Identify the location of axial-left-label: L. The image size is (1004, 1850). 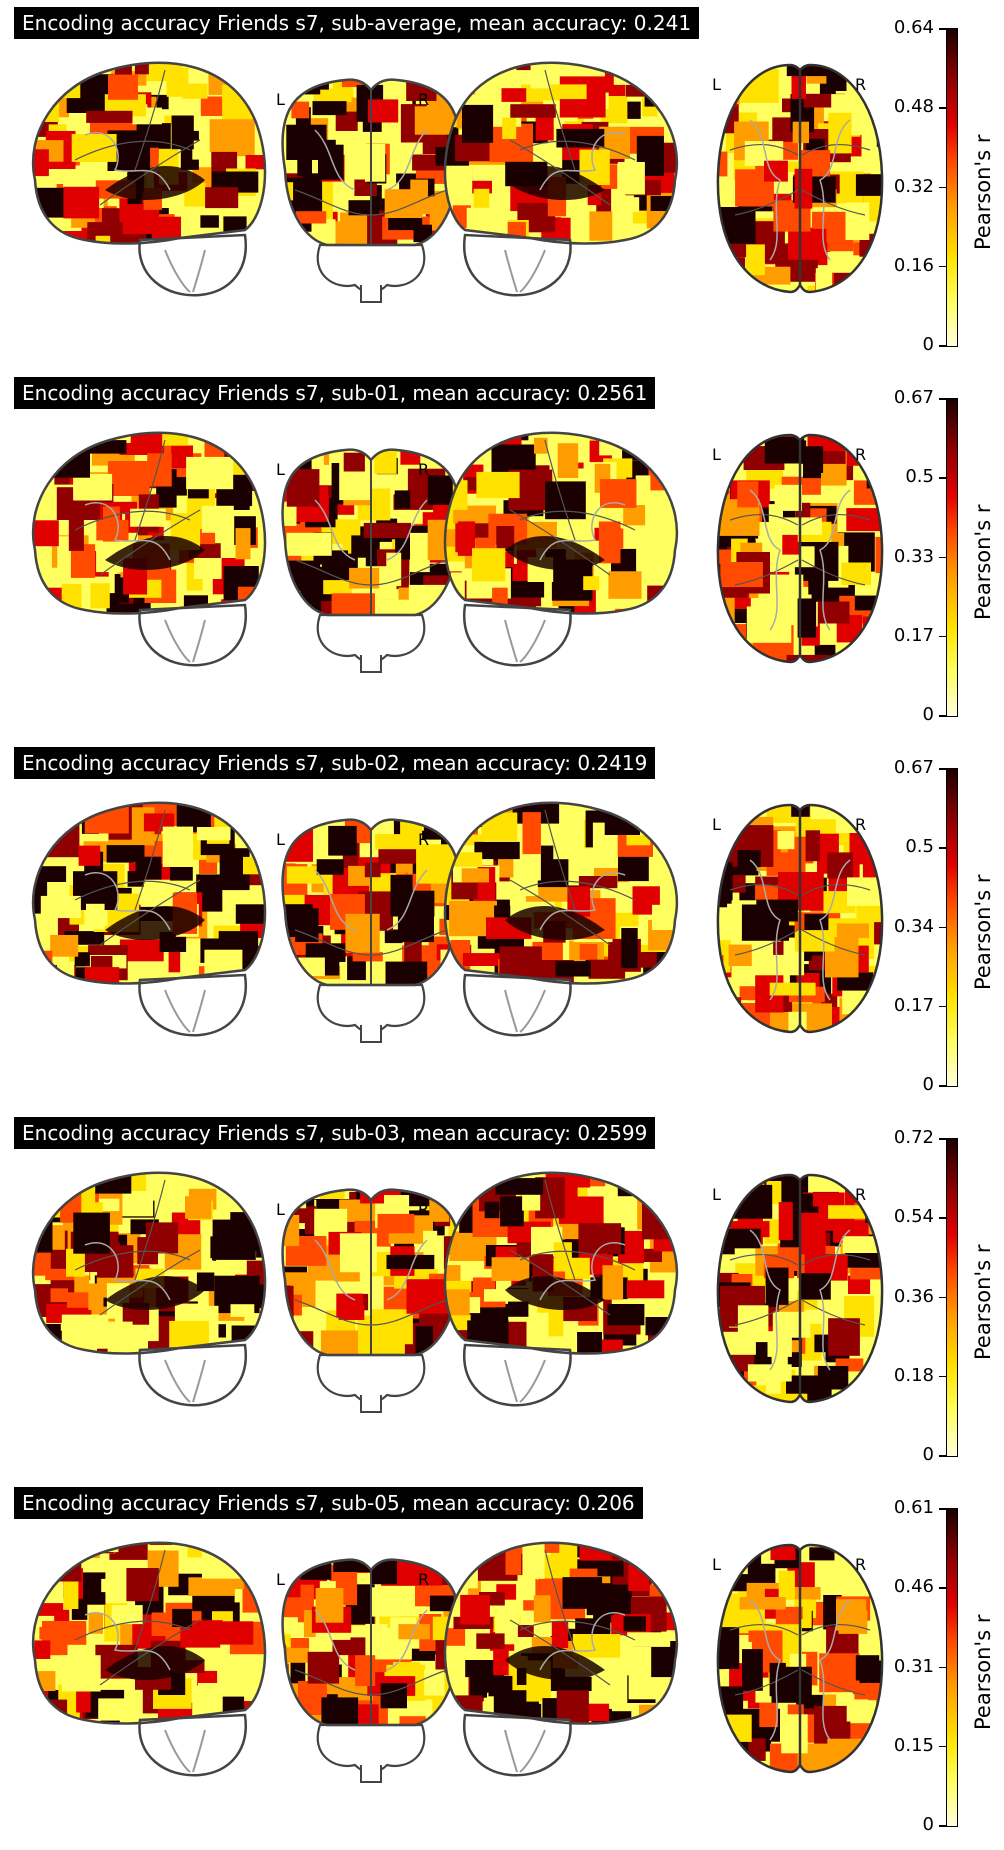
(716, 84).